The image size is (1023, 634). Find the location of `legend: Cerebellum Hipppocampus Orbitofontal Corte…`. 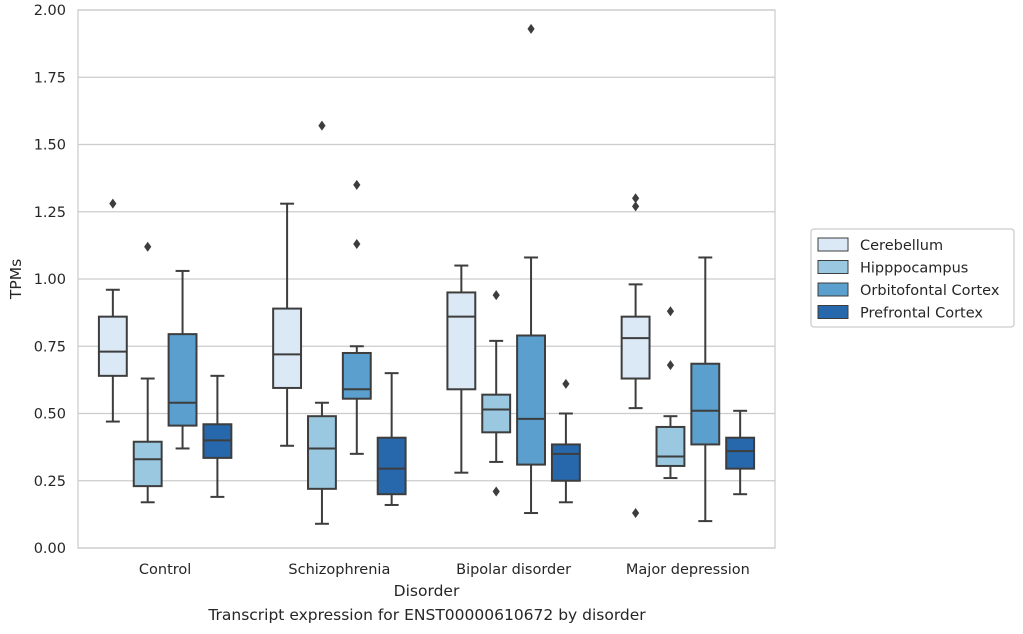

legend: Cerebellum Hipppocampus Orbitofontal Corte… is located at coordinates (912, 278).